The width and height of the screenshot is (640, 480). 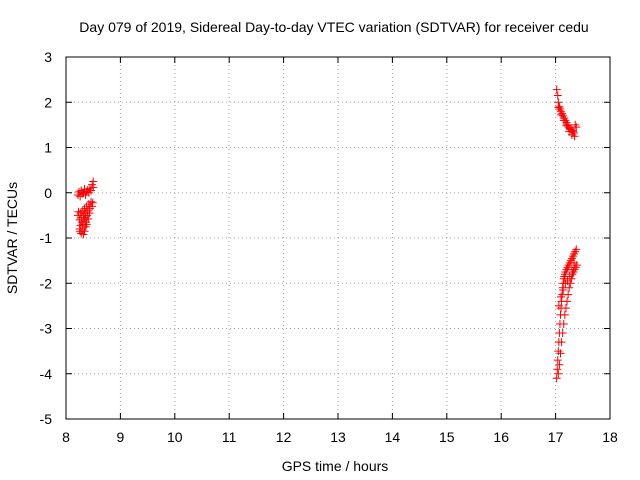 I want to click on x-tick-label: 17, so click(x=556, y=437).